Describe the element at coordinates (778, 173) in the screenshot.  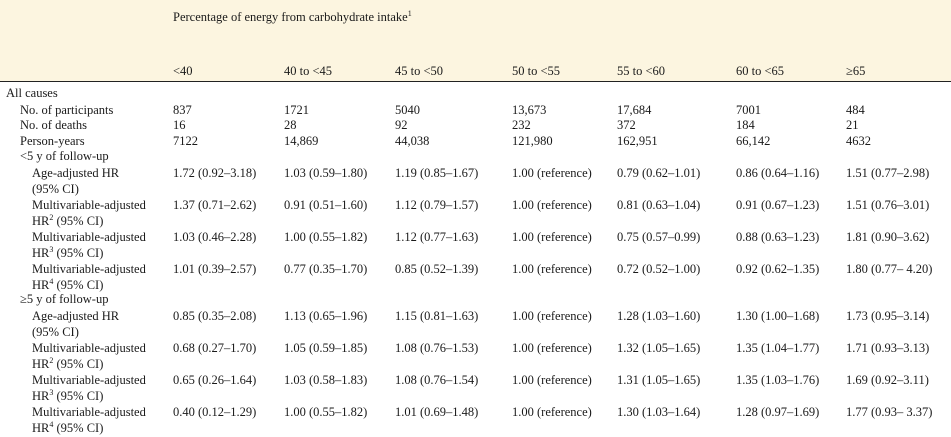
I see `table-cell: 0.86 (0.64–1.16)` at that location.